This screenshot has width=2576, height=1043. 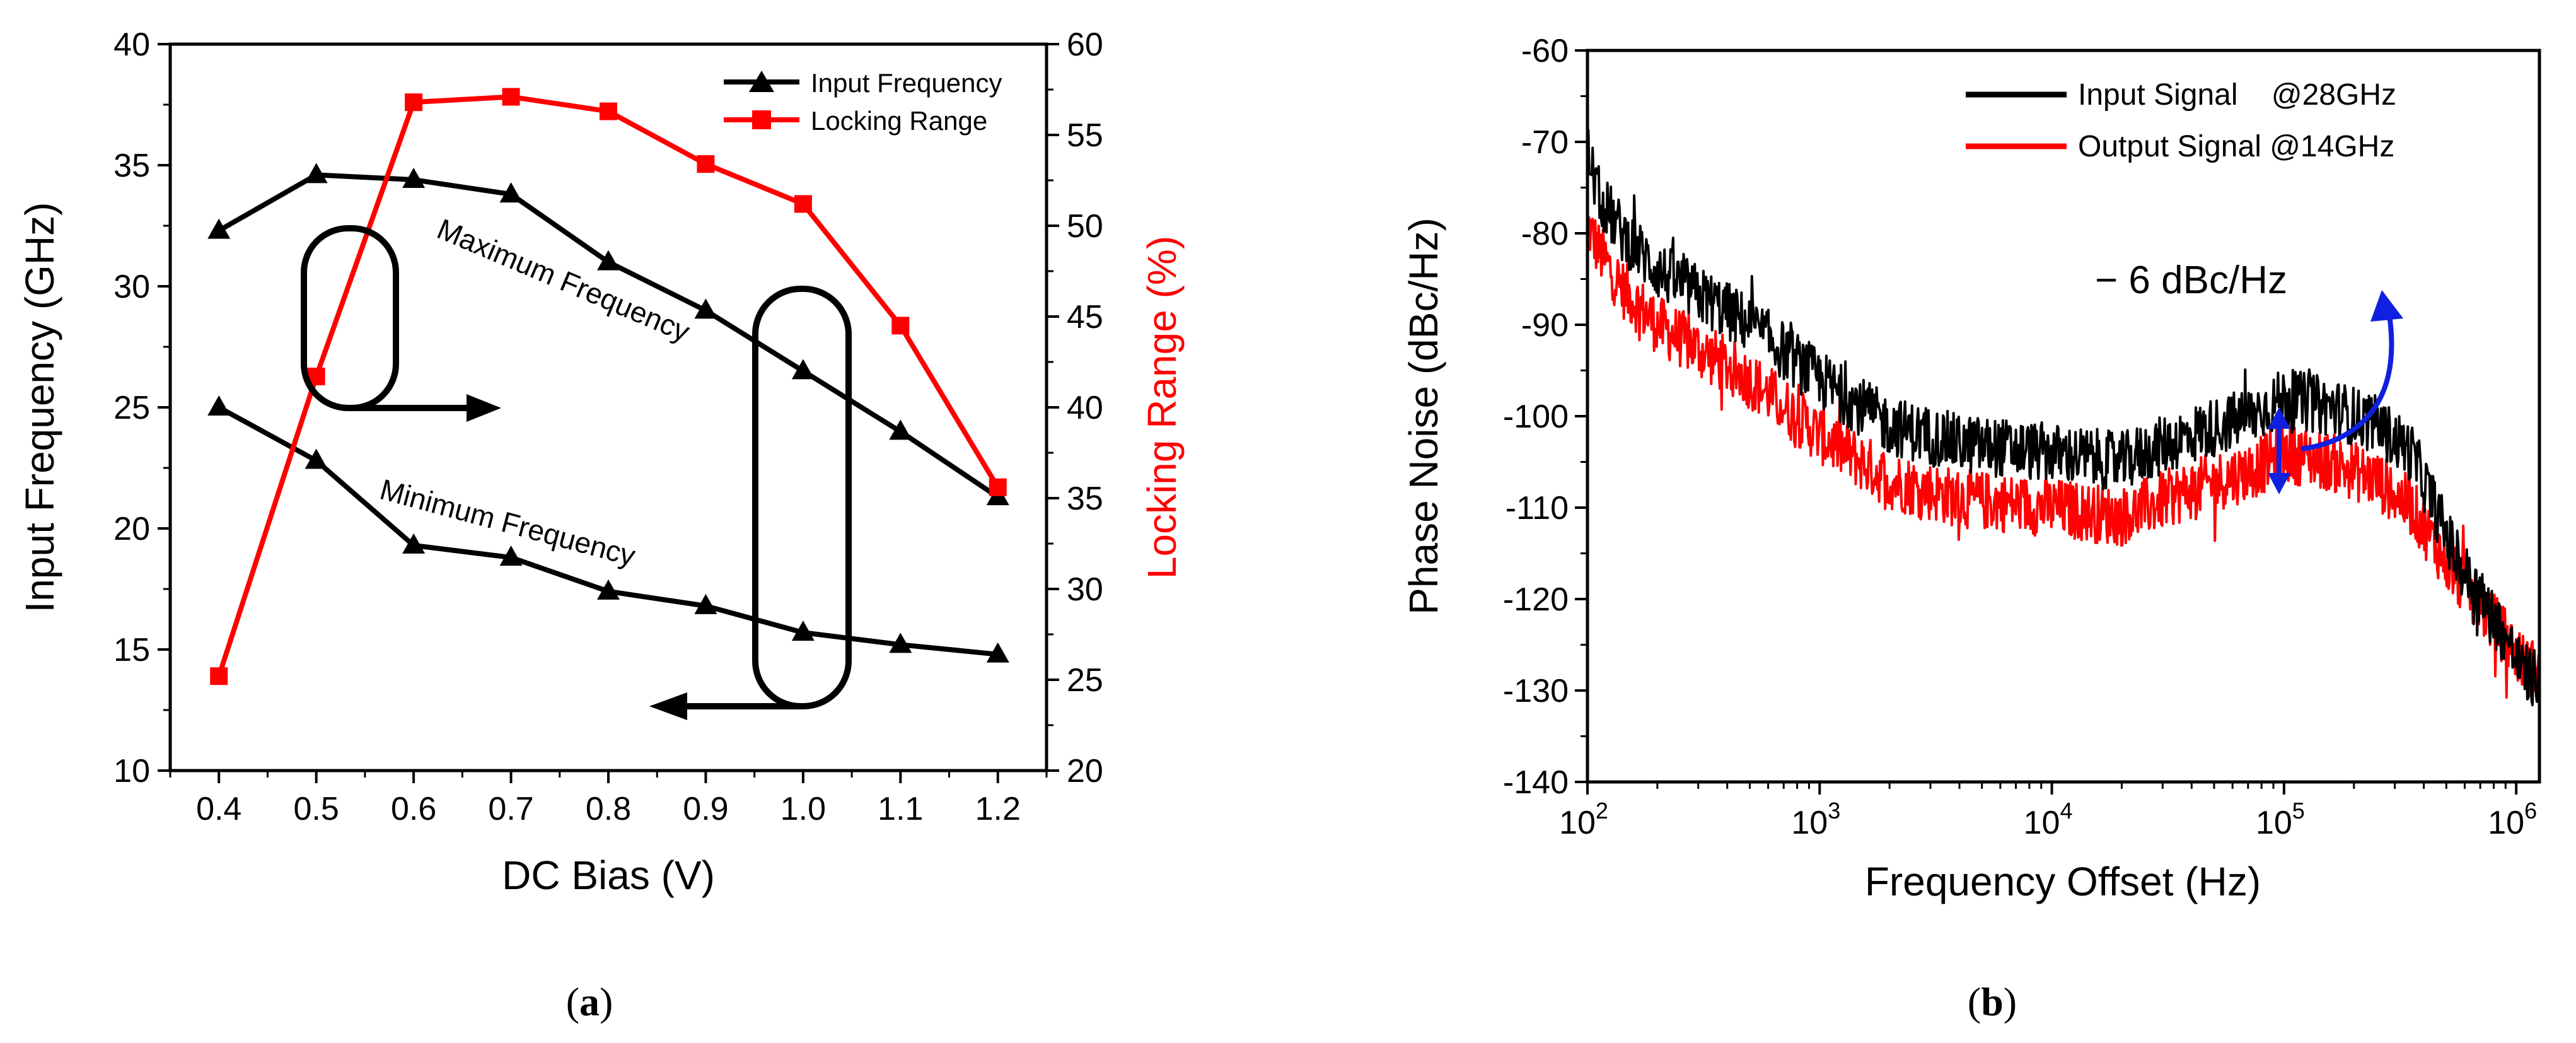 I want to click on a-y-tick-label: 25, so click(x=131, y=408).